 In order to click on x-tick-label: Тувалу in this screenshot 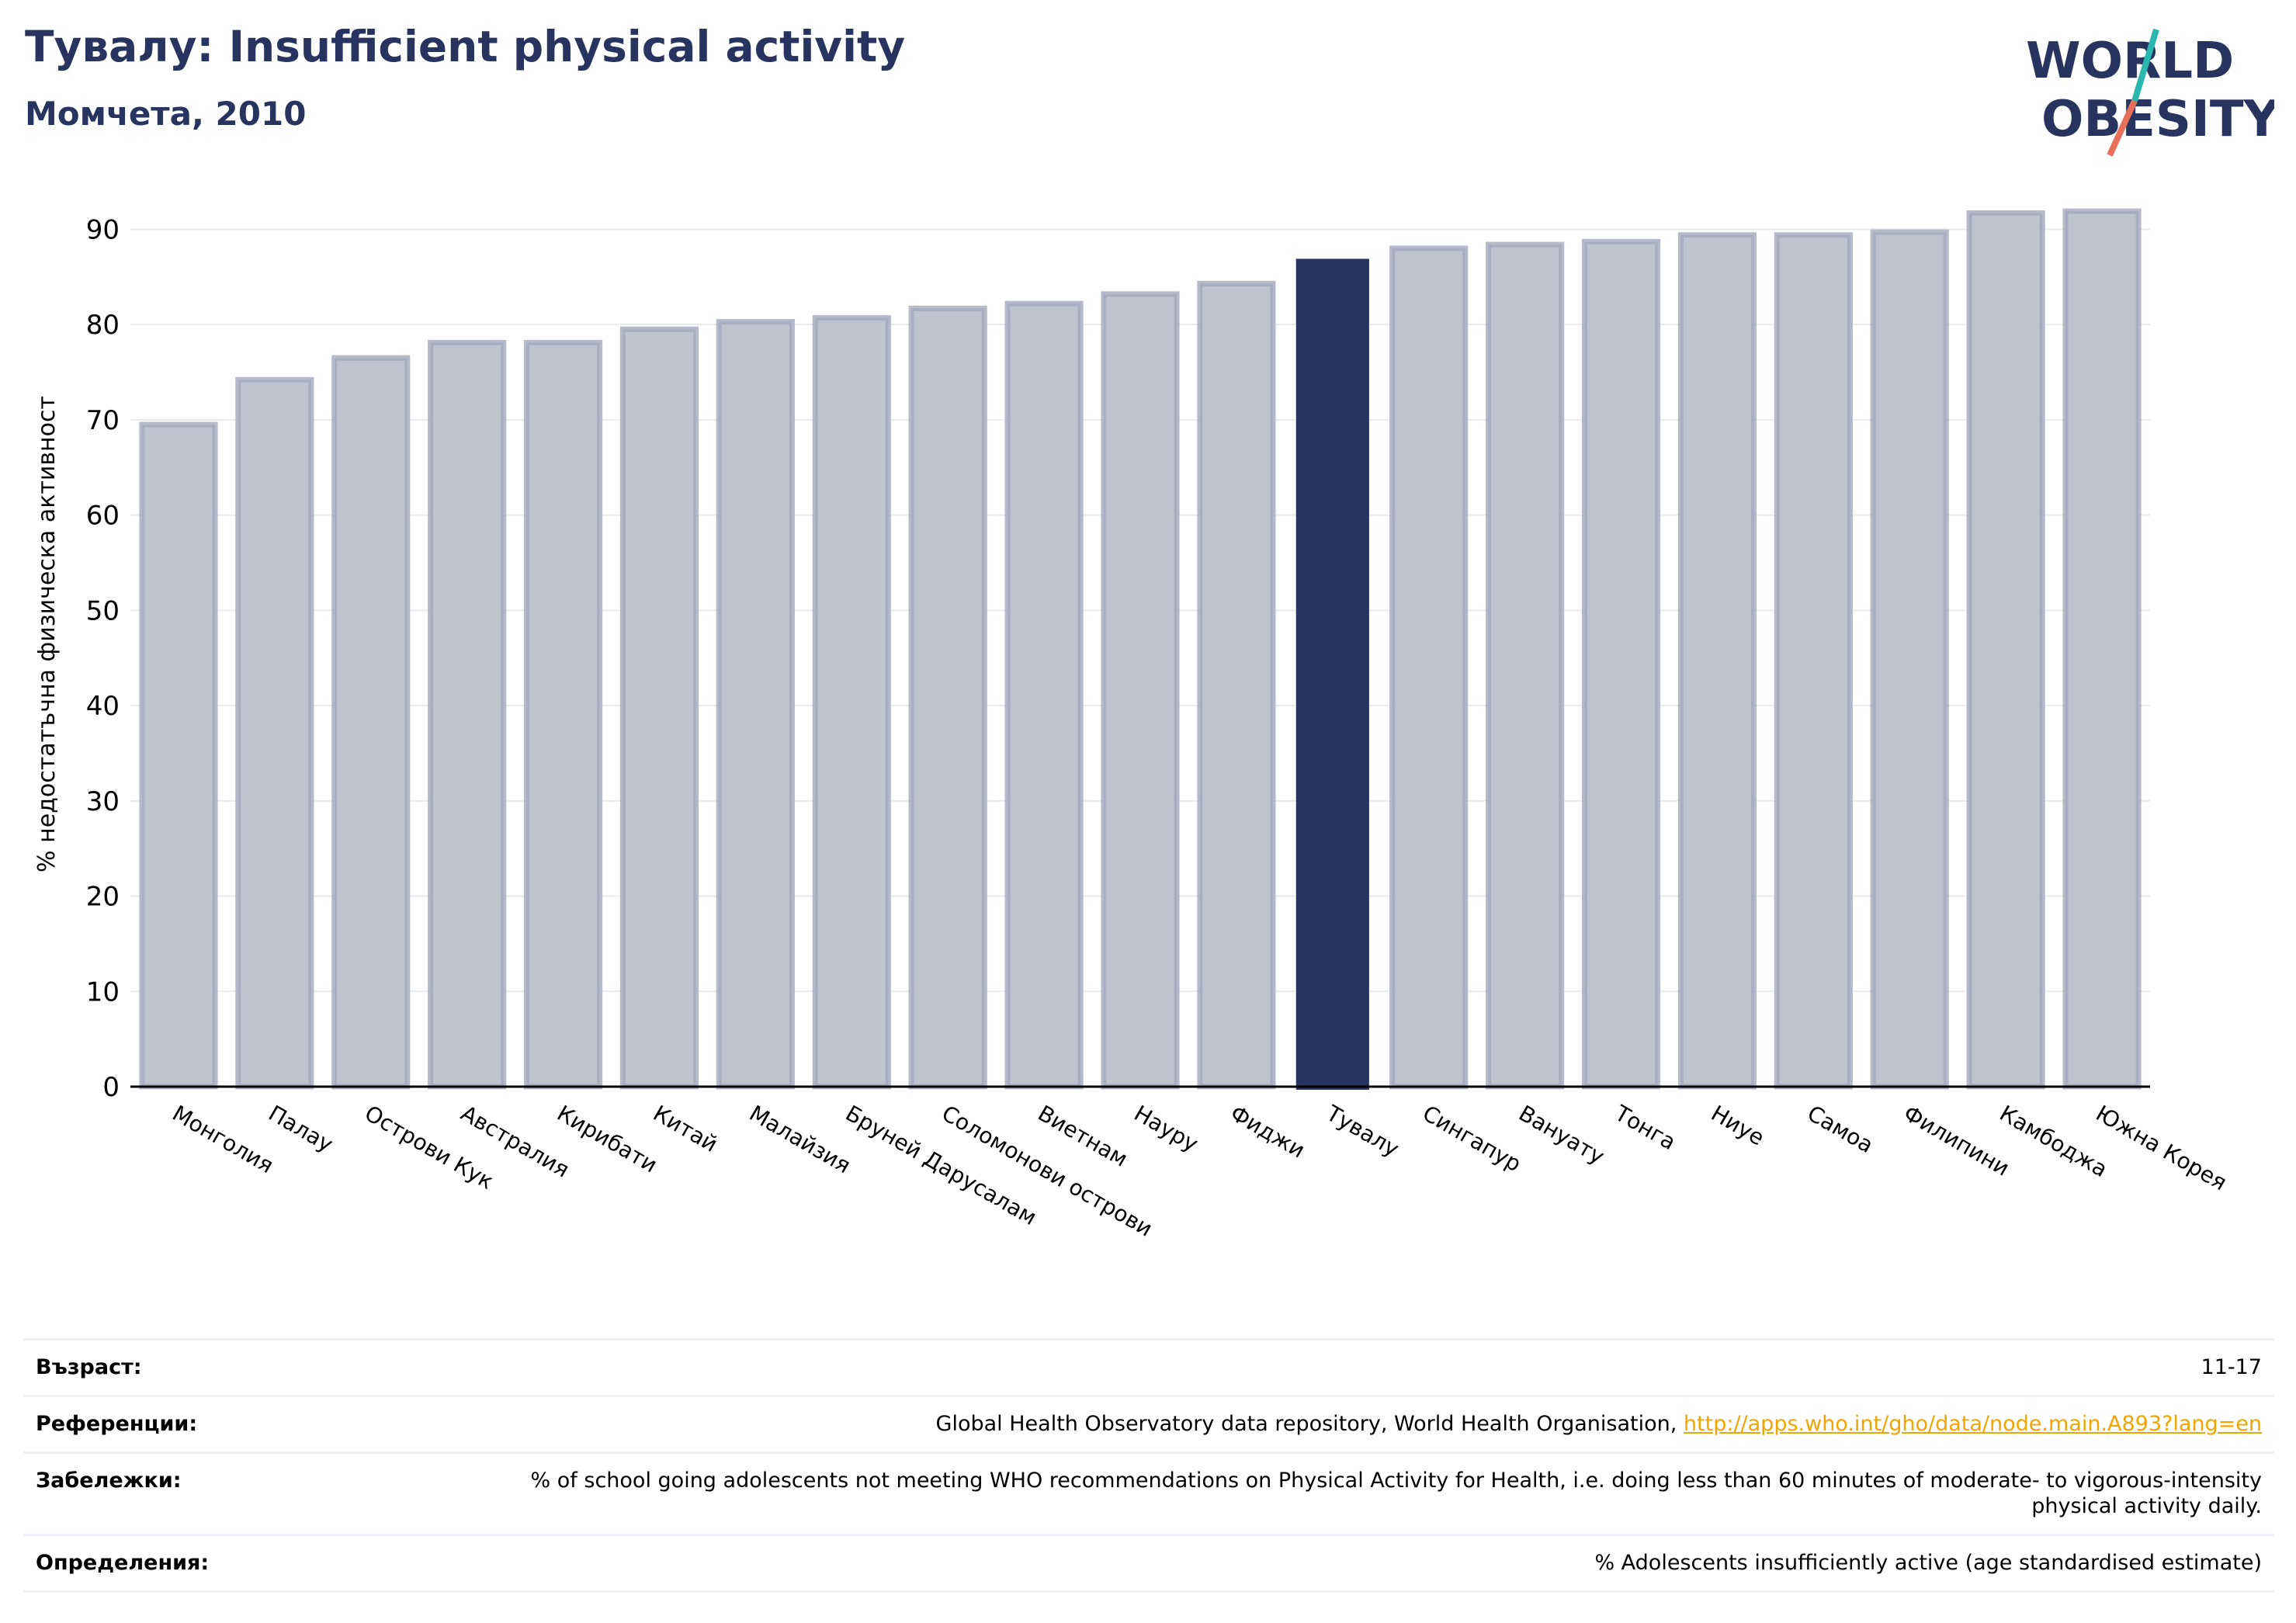, I will do `click(1362, 1131)`.